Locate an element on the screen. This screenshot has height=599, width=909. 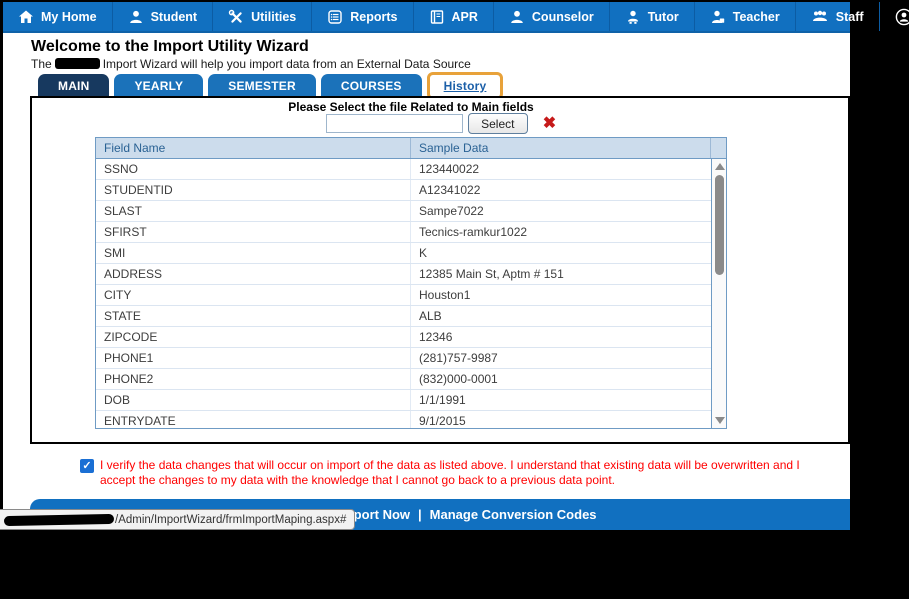
nav-item-staff: Staff is located at coordinates (838, 16).